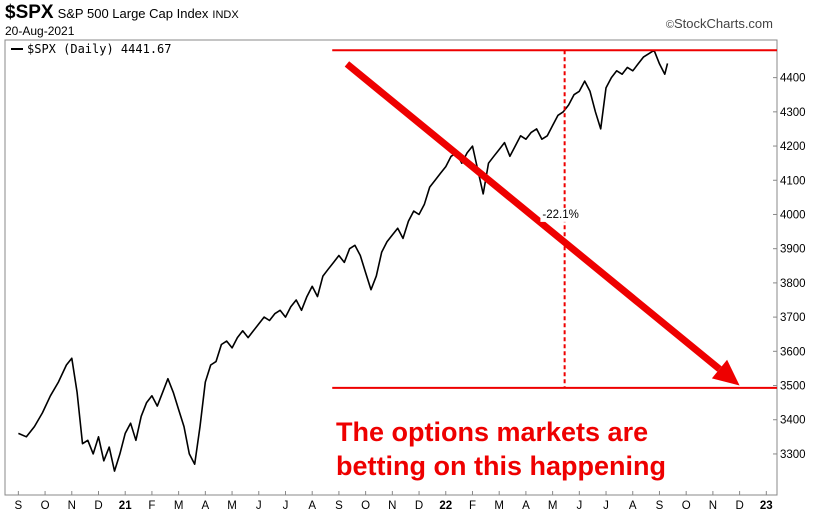 The width and height of the screenshot is (828, 519). What do you see at coordinates (793, 455) in the screenshot?
I see `y-tick-label: 3300` at bounding box center [793, 455].